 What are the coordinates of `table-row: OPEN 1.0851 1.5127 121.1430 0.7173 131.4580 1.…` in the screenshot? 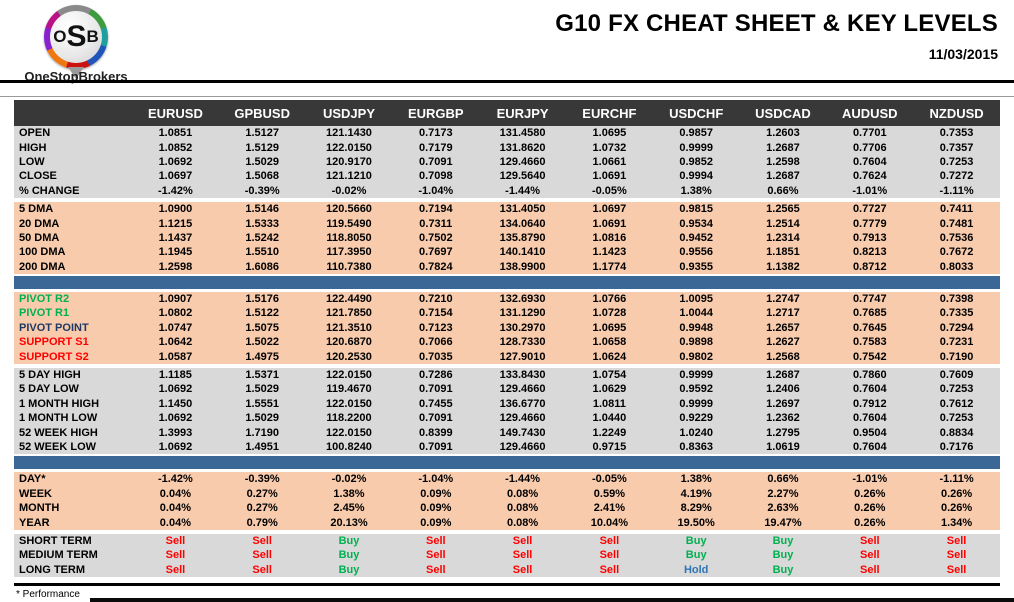 It's located at (507, 133).